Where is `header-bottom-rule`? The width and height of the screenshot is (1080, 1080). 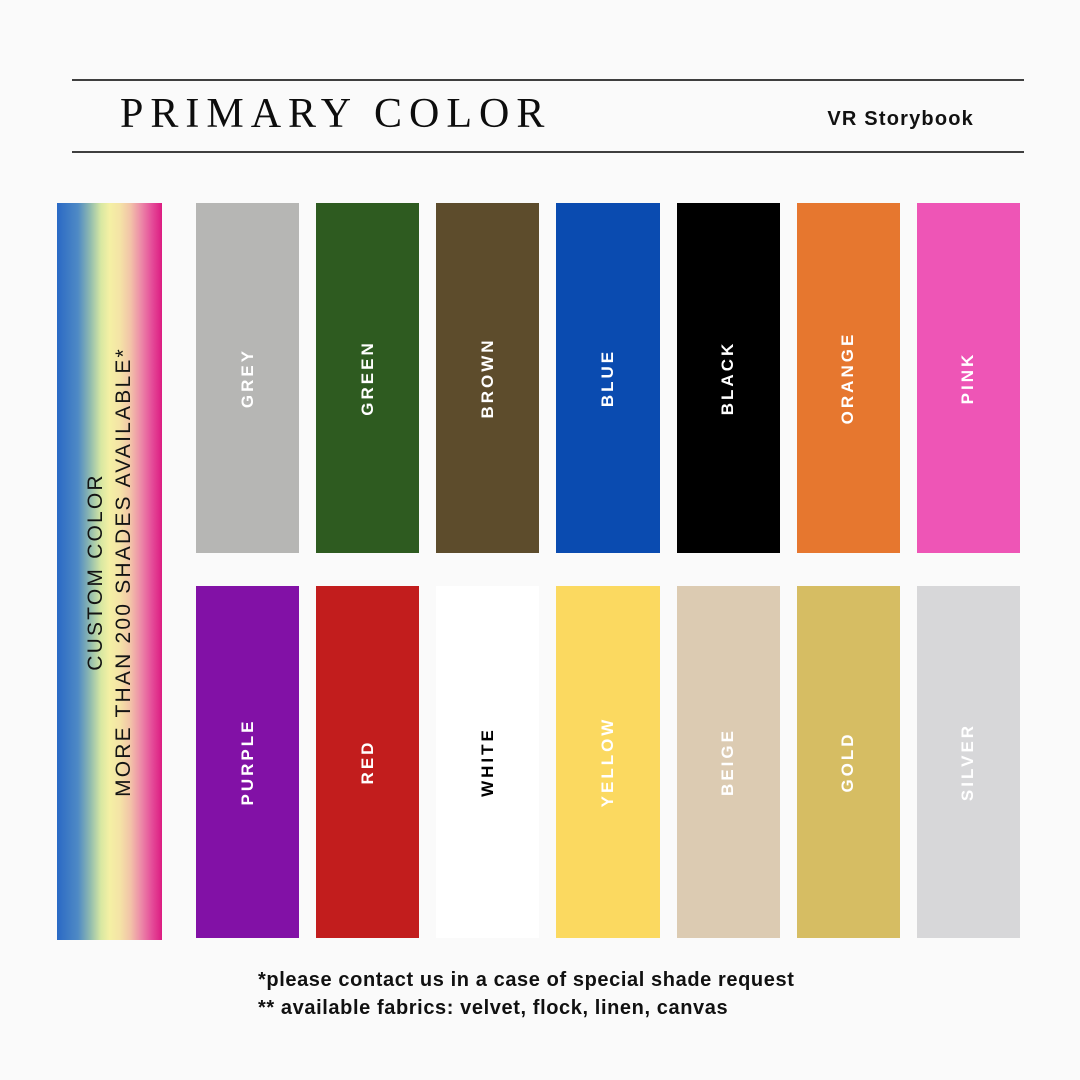 header-bottom-rule is located at coordinates (548, 152).